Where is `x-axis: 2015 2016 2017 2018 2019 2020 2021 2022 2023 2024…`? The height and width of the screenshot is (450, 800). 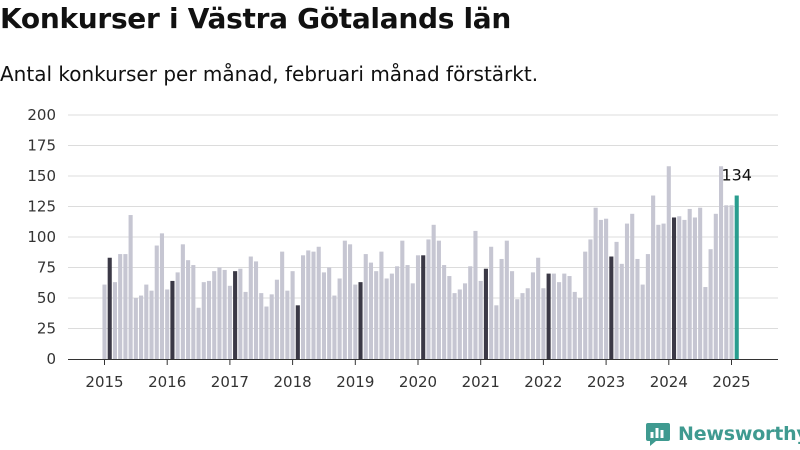
x-axis: 2015 2016 2017 2018 2019 2020 2021 2022 2023 2024… is located at coordinates (423, 375).